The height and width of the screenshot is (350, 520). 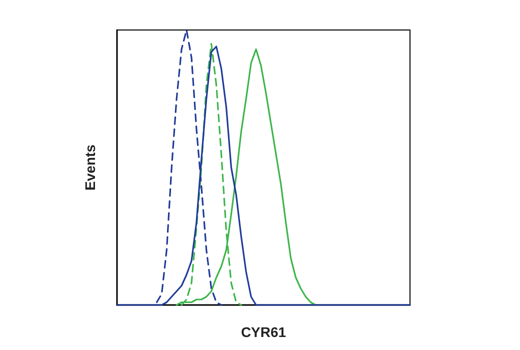 I want to click on y-axis-title: Events, so click(x=90, y=167).